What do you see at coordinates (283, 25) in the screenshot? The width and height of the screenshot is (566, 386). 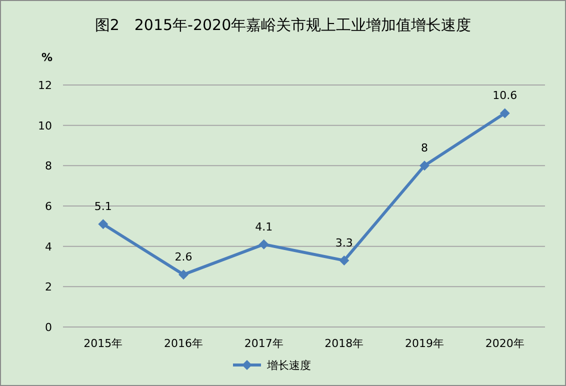 I see `chart-title: 图2 2015年-2020年嘉峪关市规上工业增加值增长速度` at bounding box center [283, 25].